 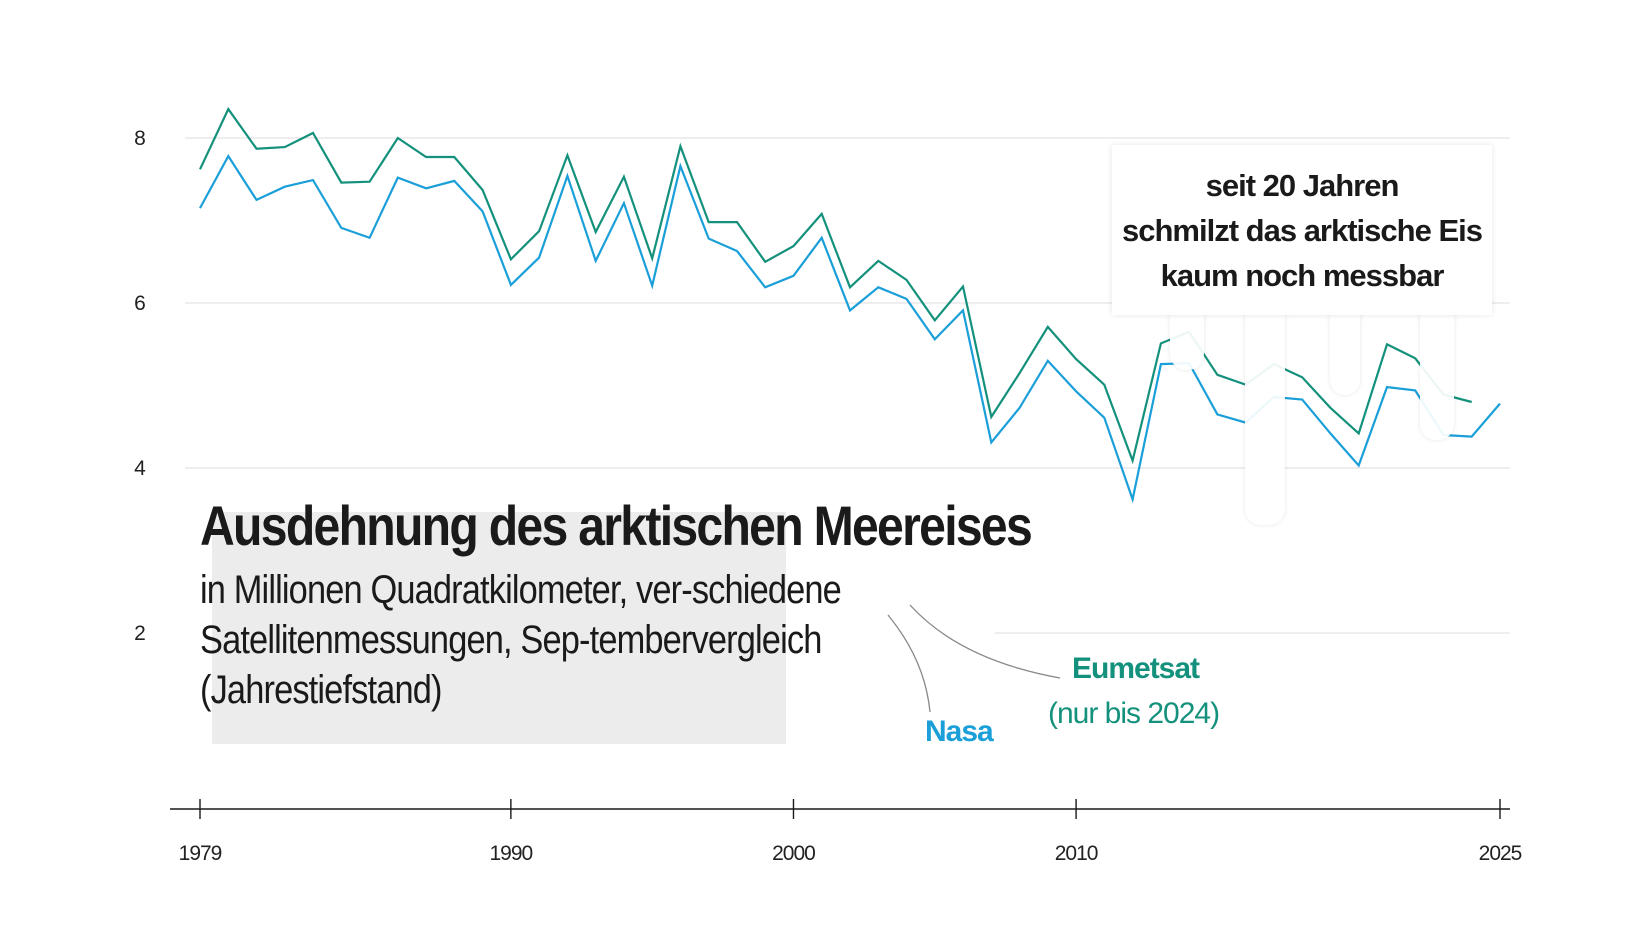 What do you see at coordinates (140, 138) in the screenshot?
I see `y-tick-label: 8` at bounding box center [140, 138].